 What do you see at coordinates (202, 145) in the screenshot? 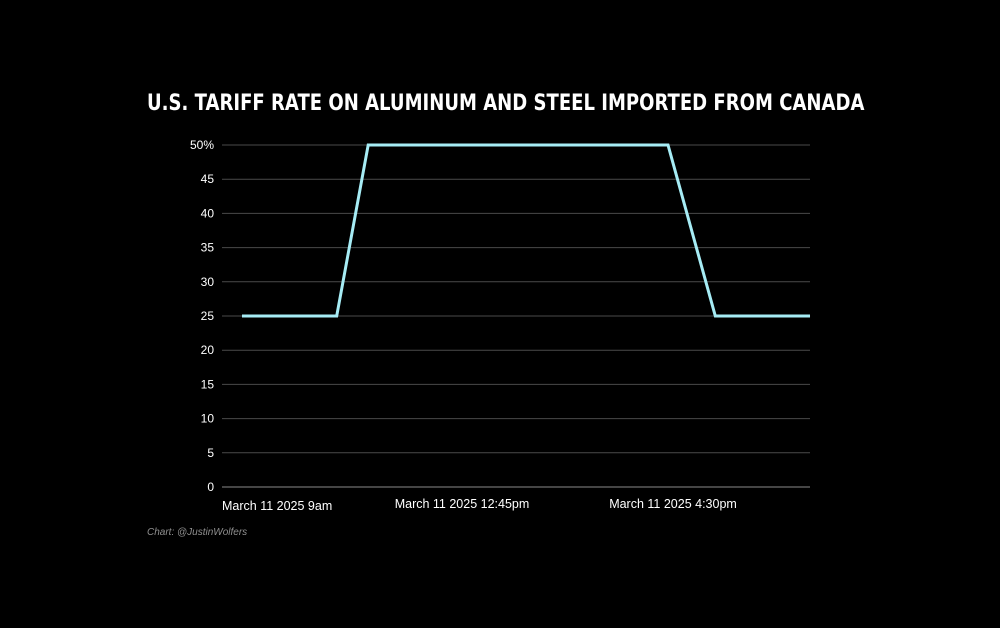
I see `y-tick-label: 50%` at bounding box center [202, 145].